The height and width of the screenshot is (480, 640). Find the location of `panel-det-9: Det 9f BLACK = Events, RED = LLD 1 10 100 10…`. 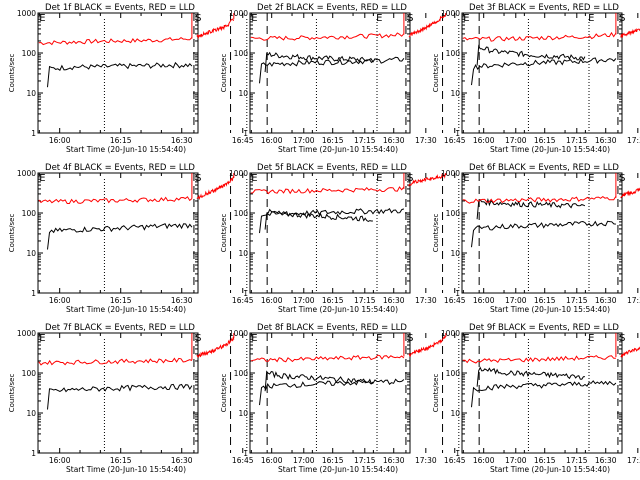

panel-det-9: Det 9f BLACK = Events, RED = LLD 1 10 100 10… is located at coordinates (536, 398).